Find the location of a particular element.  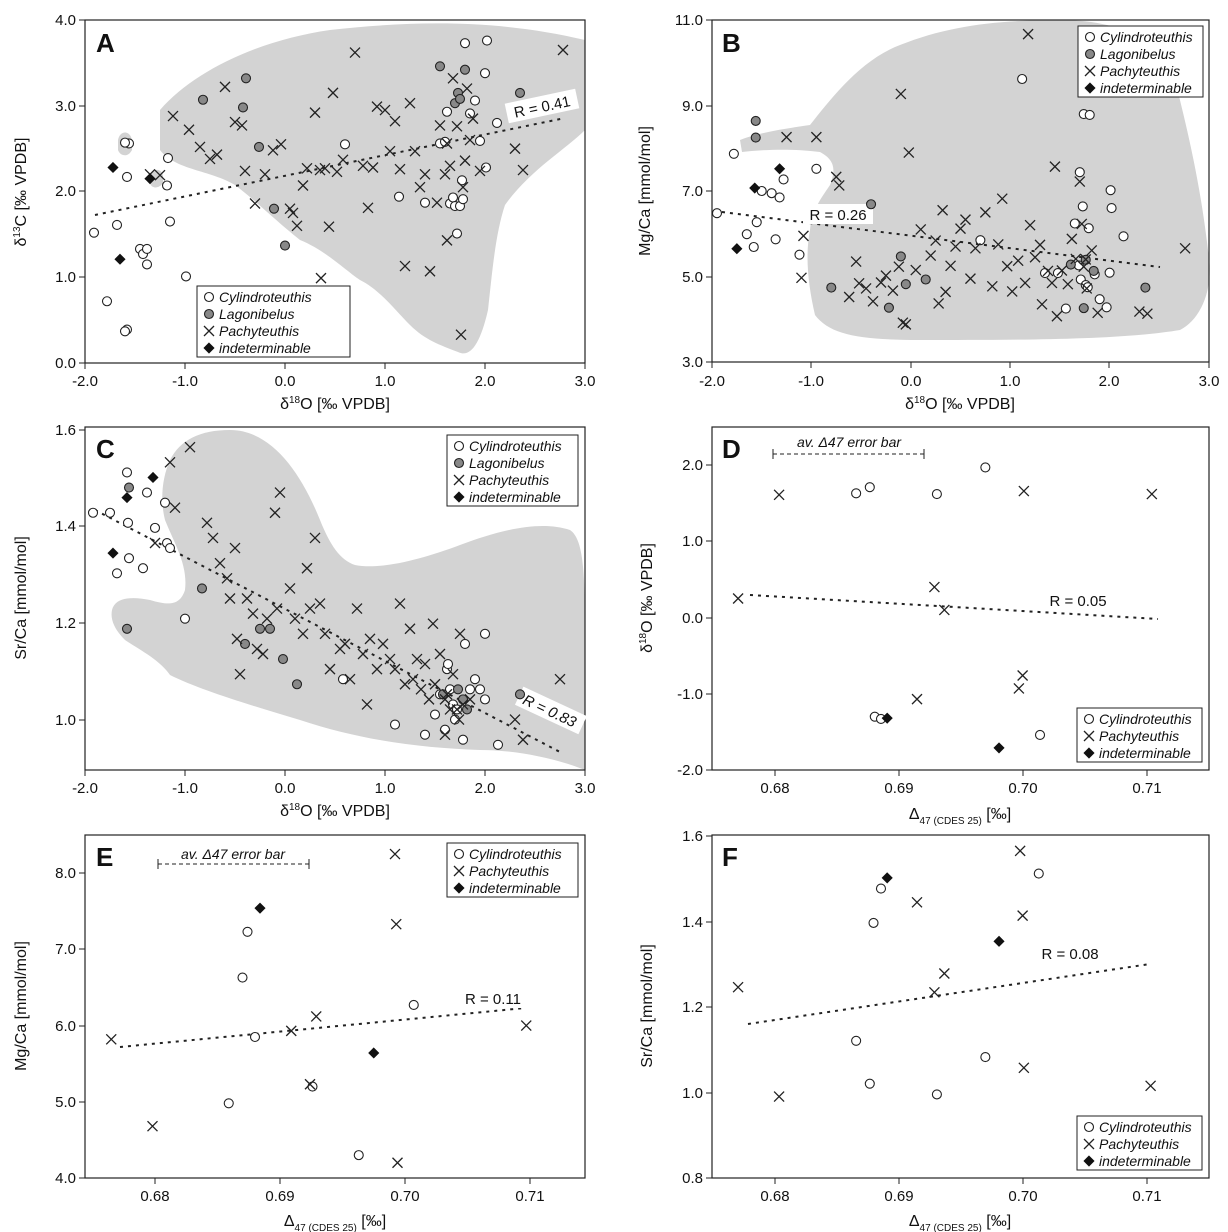

panel-b-markers is located at coordinates (951, 179).